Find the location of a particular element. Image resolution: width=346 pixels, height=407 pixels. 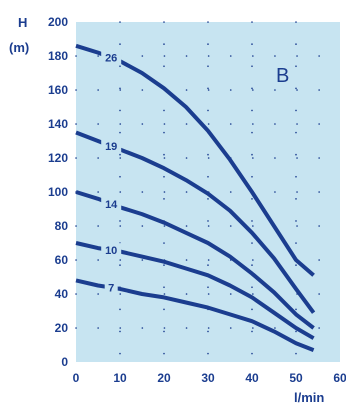

x-tick-label: 0 is located at coordinates (76, 378).